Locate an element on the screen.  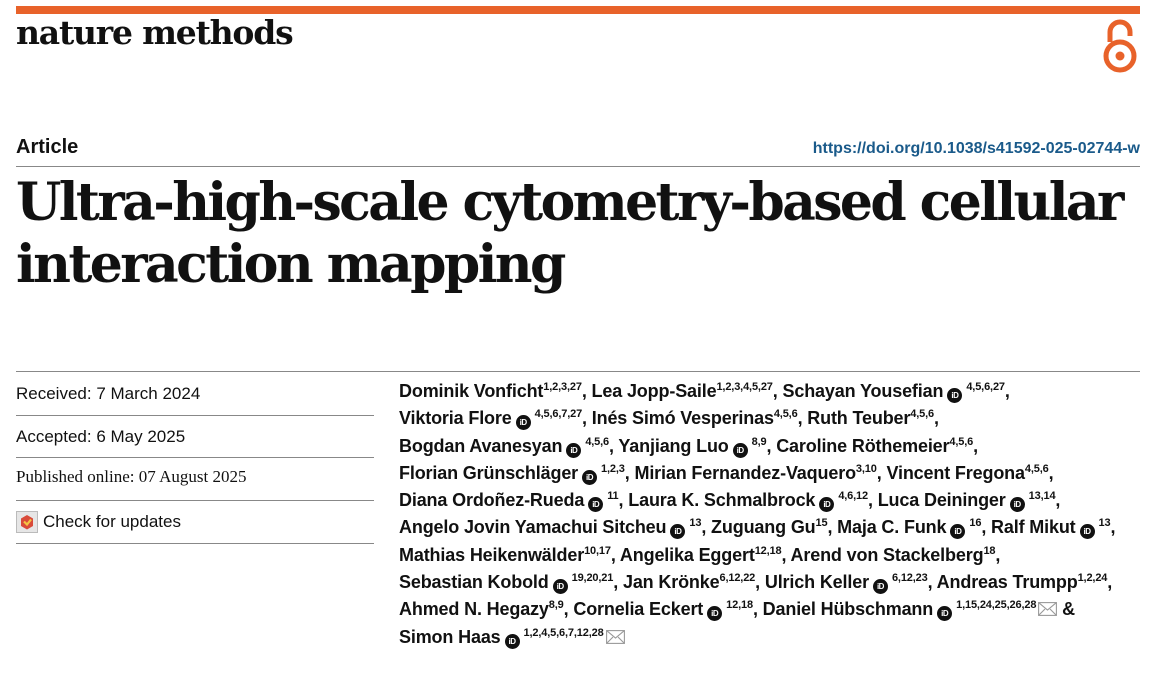
author-entry: Sebastian Kobold iD19,20,21 is located at coordinates (506, 583).